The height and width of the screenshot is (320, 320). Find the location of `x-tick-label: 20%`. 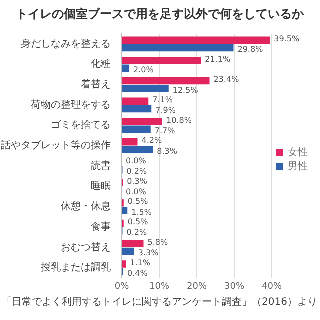

x-tick-label: 20% is located at coordinates (197, 287).